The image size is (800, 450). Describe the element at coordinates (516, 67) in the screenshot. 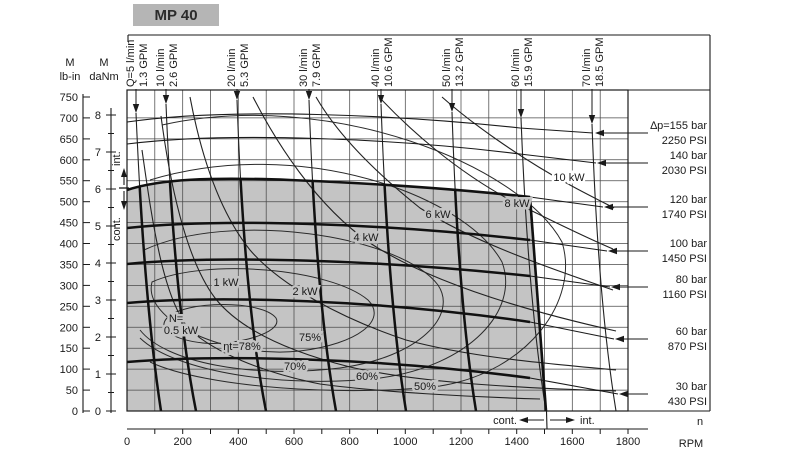

I see `flow-label-lmin: 60 l/min` at that location.